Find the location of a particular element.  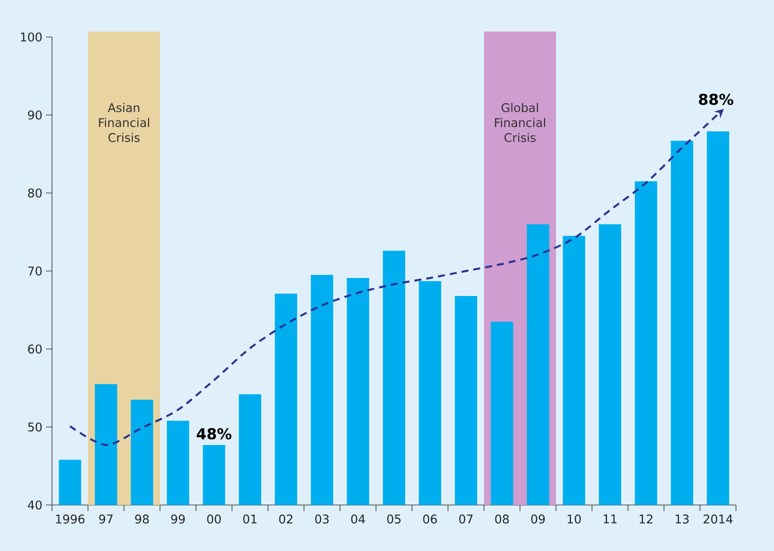

band-label: Asian Financial Crisis is located at coordinates (124, 122).